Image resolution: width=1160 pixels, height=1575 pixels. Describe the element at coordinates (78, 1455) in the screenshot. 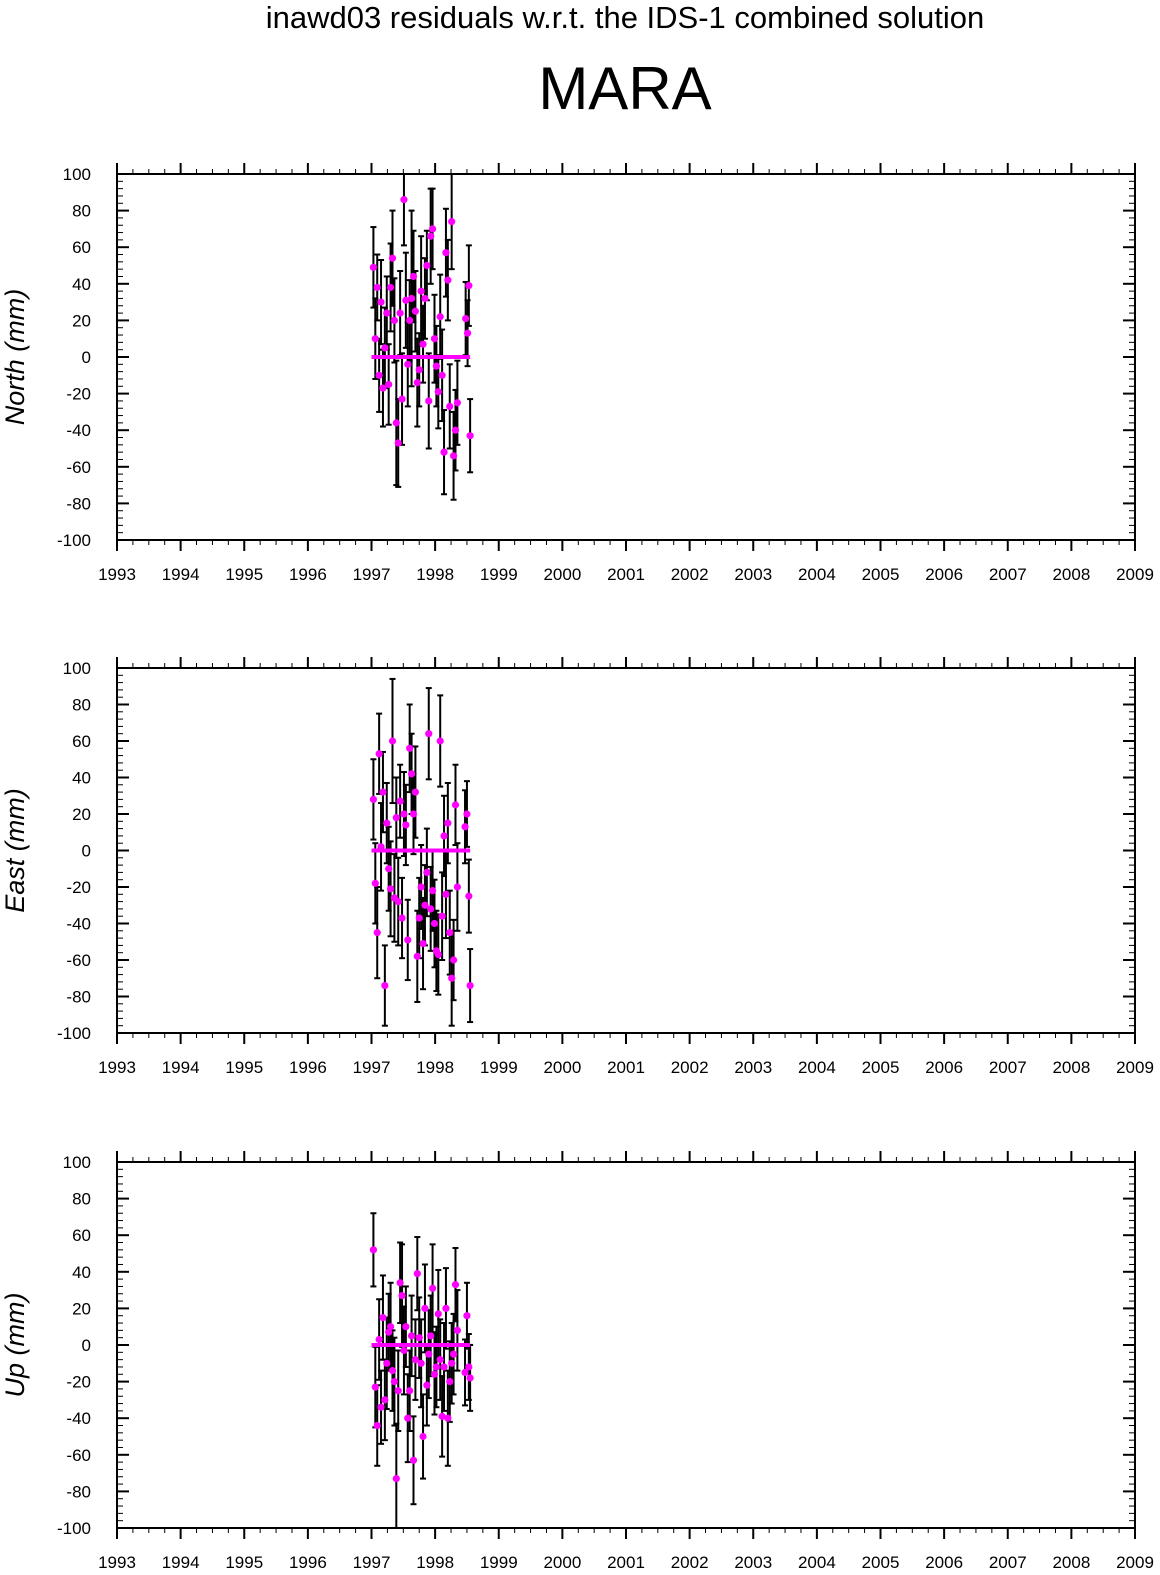

I see `y-tick-label: -60` at that location.